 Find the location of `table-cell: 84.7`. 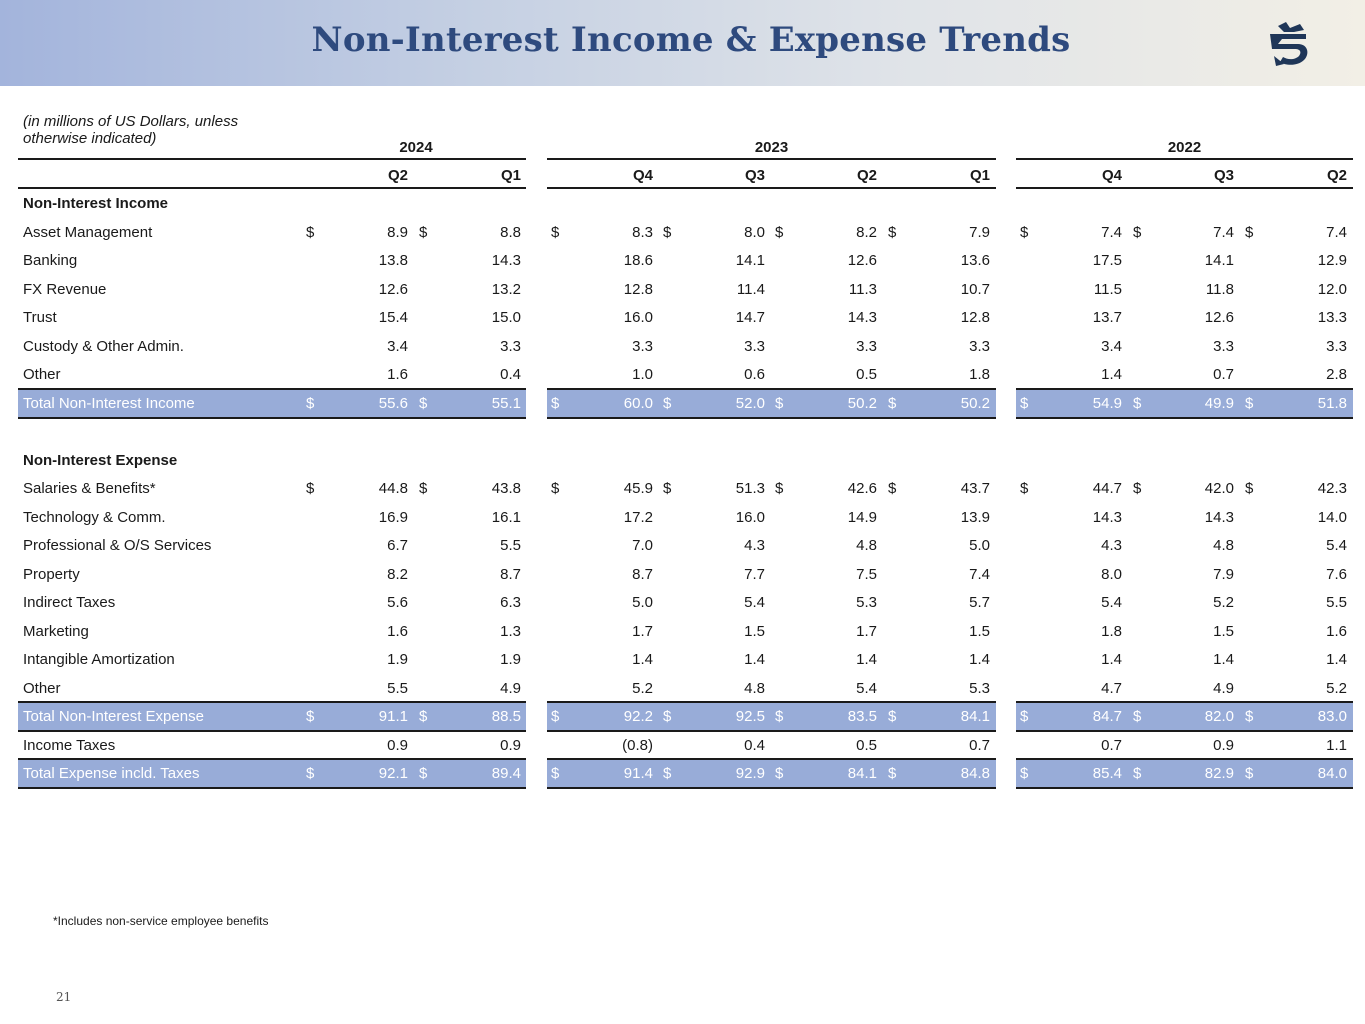

table-cell: 84.7 is located at coordinates (1107, 716).